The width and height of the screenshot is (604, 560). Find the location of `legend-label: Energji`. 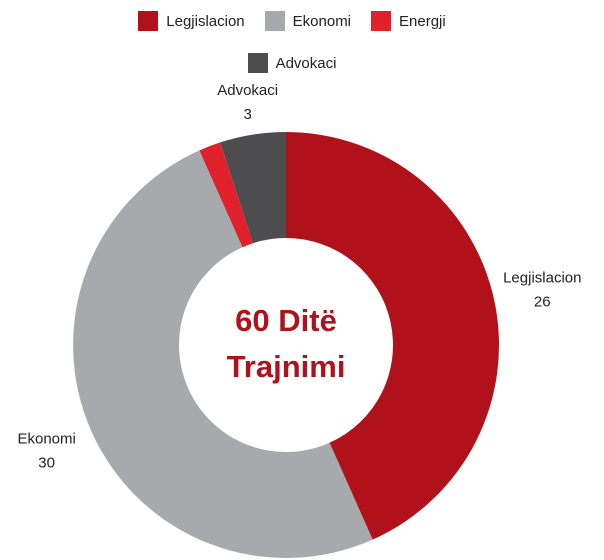

legend-label: Energji is located at coordinates (422, 21).